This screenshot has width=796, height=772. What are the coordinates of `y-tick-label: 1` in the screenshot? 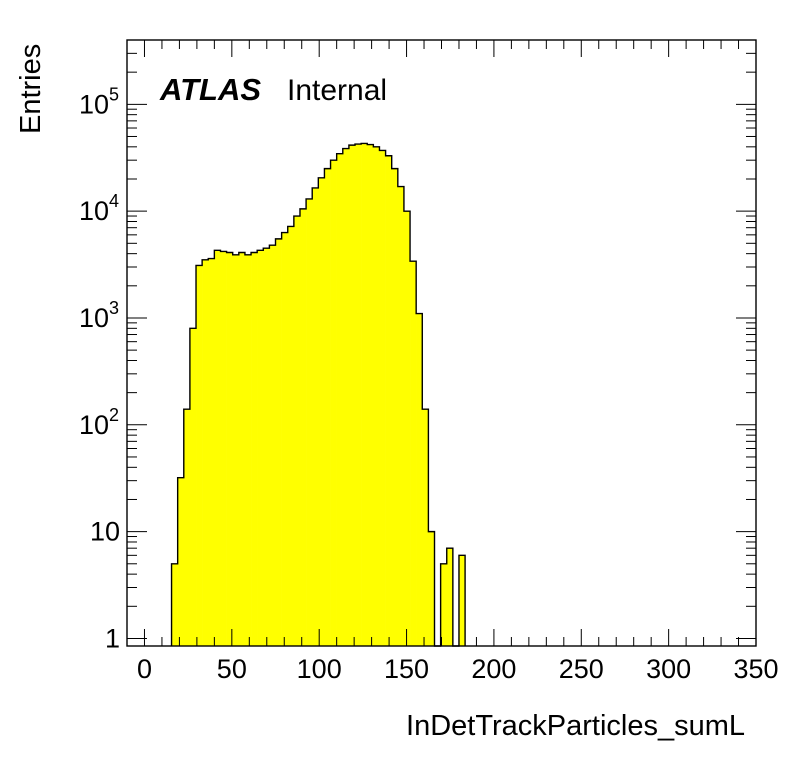 It's located at (112, 638).